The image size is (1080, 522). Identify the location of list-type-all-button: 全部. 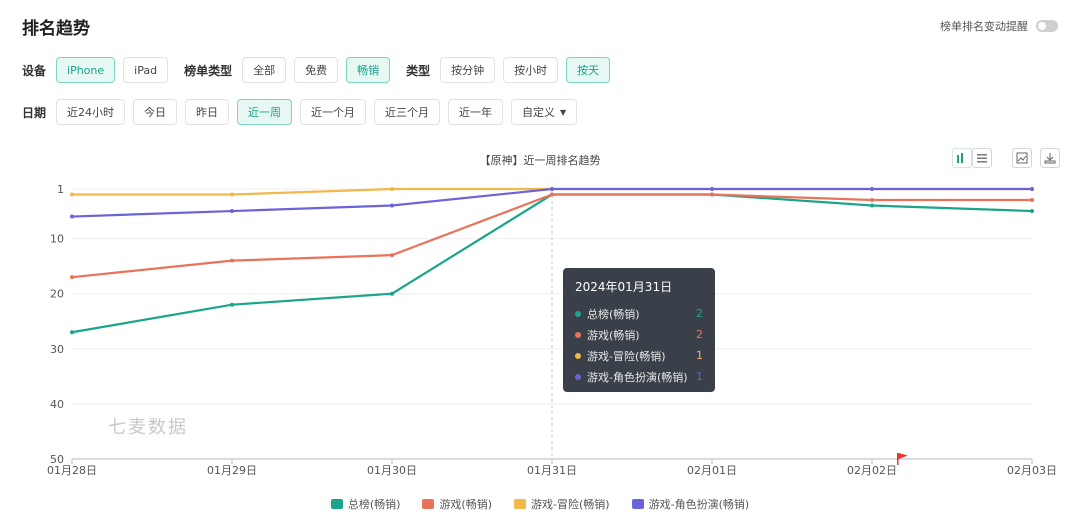
(264, 70).